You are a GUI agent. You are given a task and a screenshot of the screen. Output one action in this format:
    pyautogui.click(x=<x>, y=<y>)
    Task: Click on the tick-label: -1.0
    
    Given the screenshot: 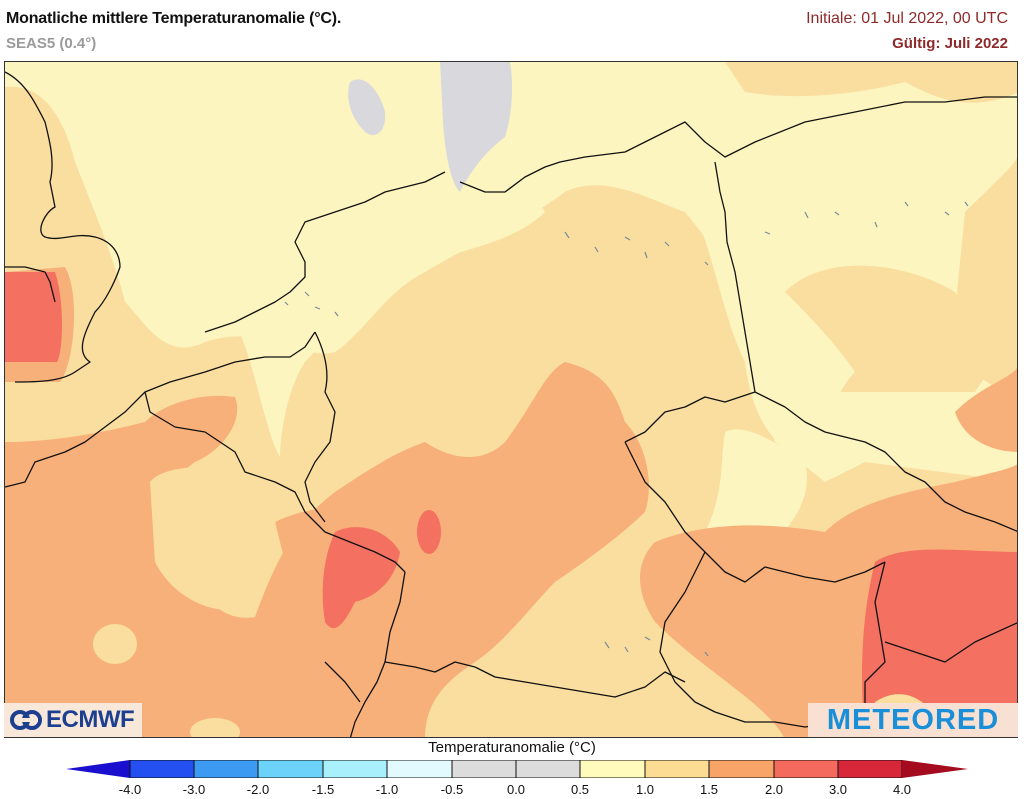 What is the action you would take?
    pyautogui.click(x=387, y=789)
    